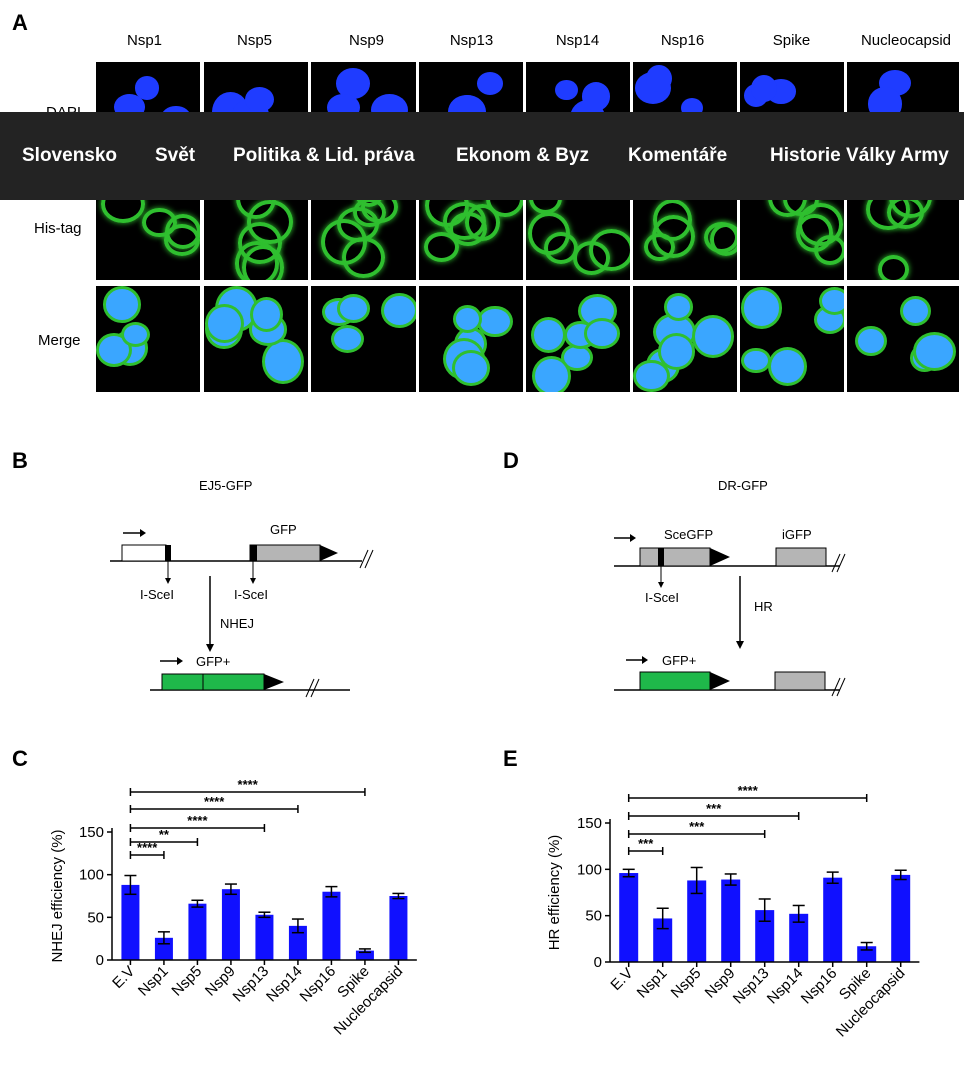 Image resolution: width=964 pixels, height=1074 pixels. I want to click on gfp-box, so click(285, 553).